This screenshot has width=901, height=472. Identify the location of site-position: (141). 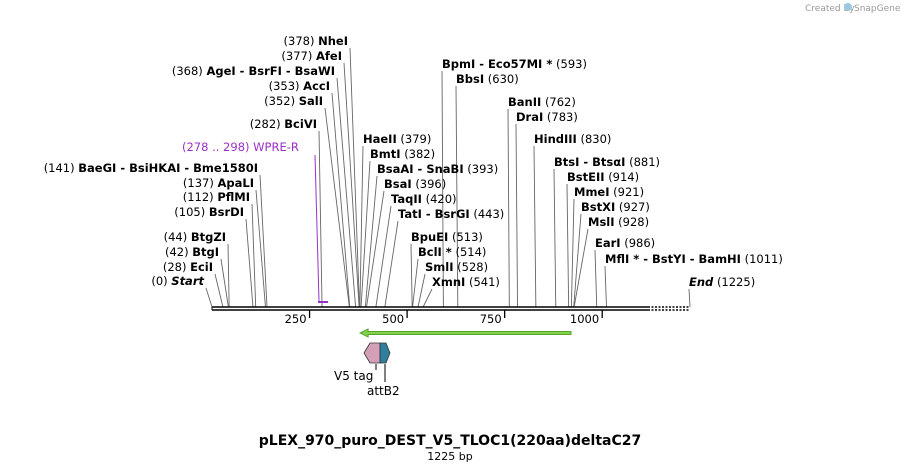
(59, 168).